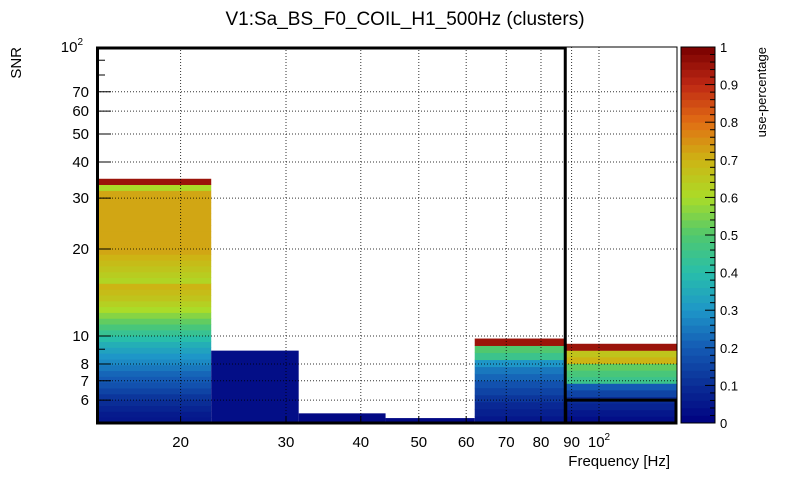 This screenshot has height=477, width=805. I want to click on chart-title: V1:Sa_BS_F0_COIL_H1_500Hz (clusters), so click(404, 19).